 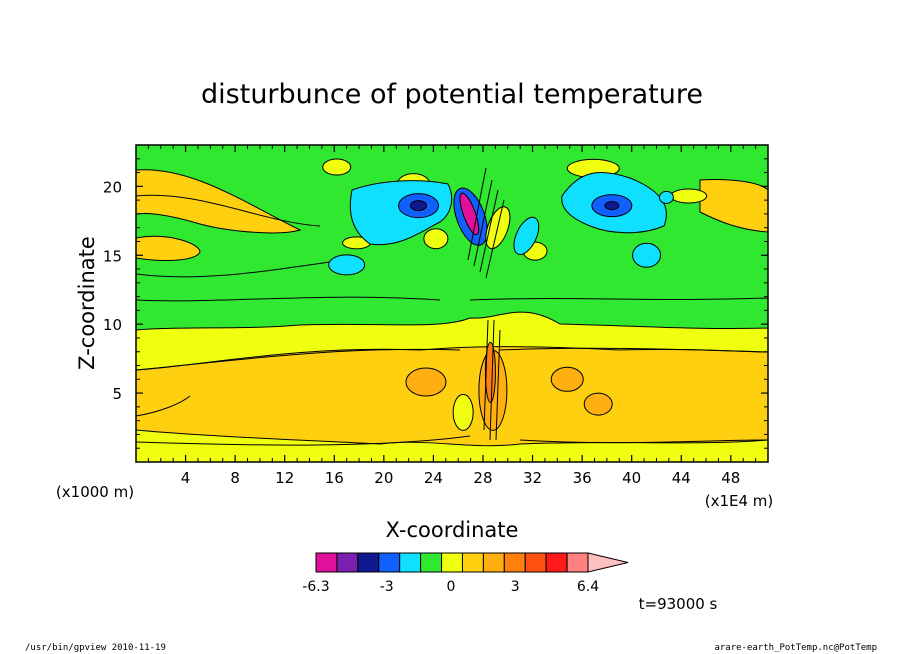 I want to click on field-orange-right, so click(x=567, y=379).